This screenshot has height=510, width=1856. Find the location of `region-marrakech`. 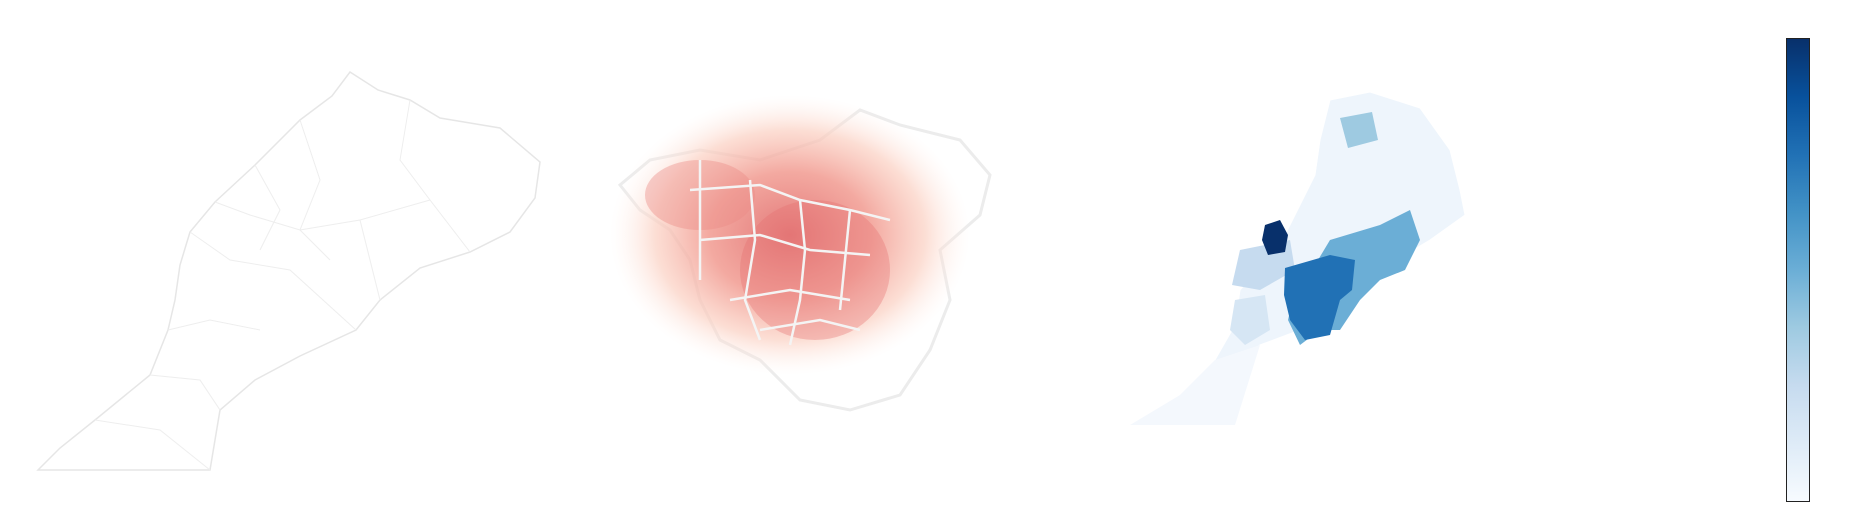

region-marrakech is located at coordinates (1275, 237).